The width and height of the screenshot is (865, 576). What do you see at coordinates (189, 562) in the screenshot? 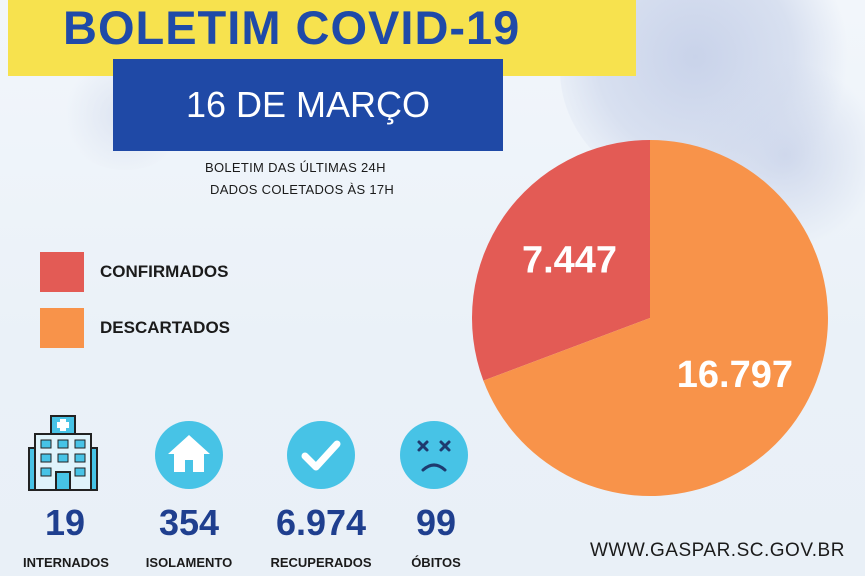
I see `stat-label-isolamento: ISOLAMENTO` at bounding box center [189, 562].